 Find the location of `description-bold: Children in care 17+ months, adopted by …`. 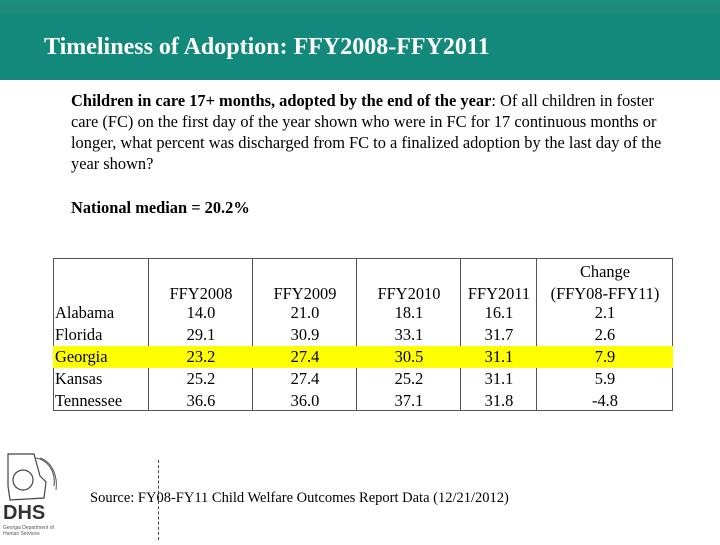

description-bold: Children in care 17+ months, adopted by … is located at coordinates (281, 100).